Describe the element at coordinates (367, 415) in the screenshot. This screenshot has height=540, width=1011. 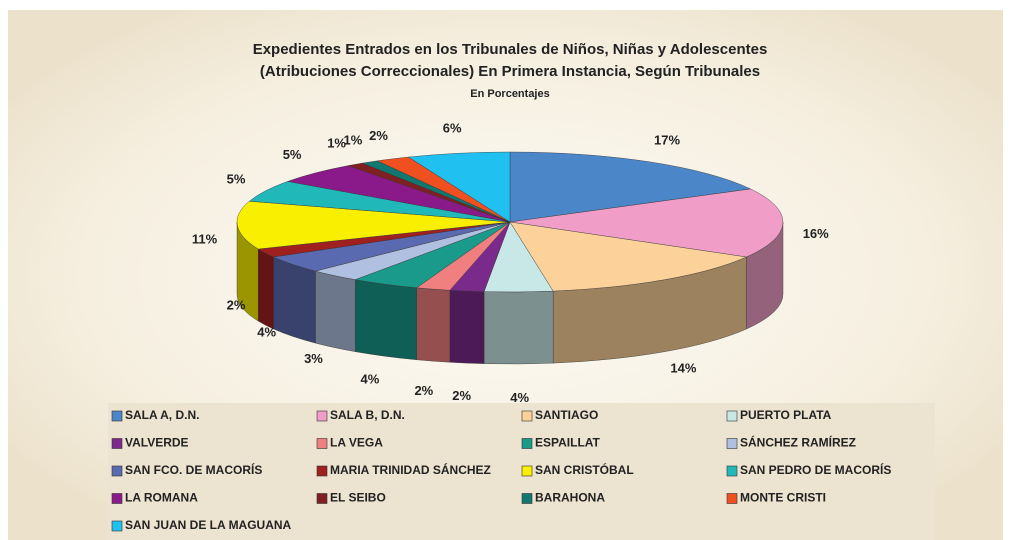
I see `legend-label: SALA B, D.N.` at that location.